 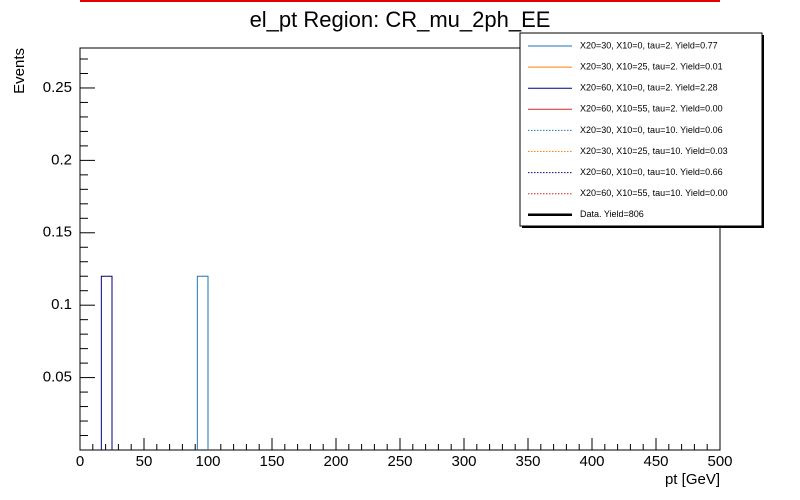 What do you see at coordinates (649, 88) in the screenshot?
I see `legend-label: X20=60, X10=0, tau=2. Yield=2.28` at bounding box center [649, 88].